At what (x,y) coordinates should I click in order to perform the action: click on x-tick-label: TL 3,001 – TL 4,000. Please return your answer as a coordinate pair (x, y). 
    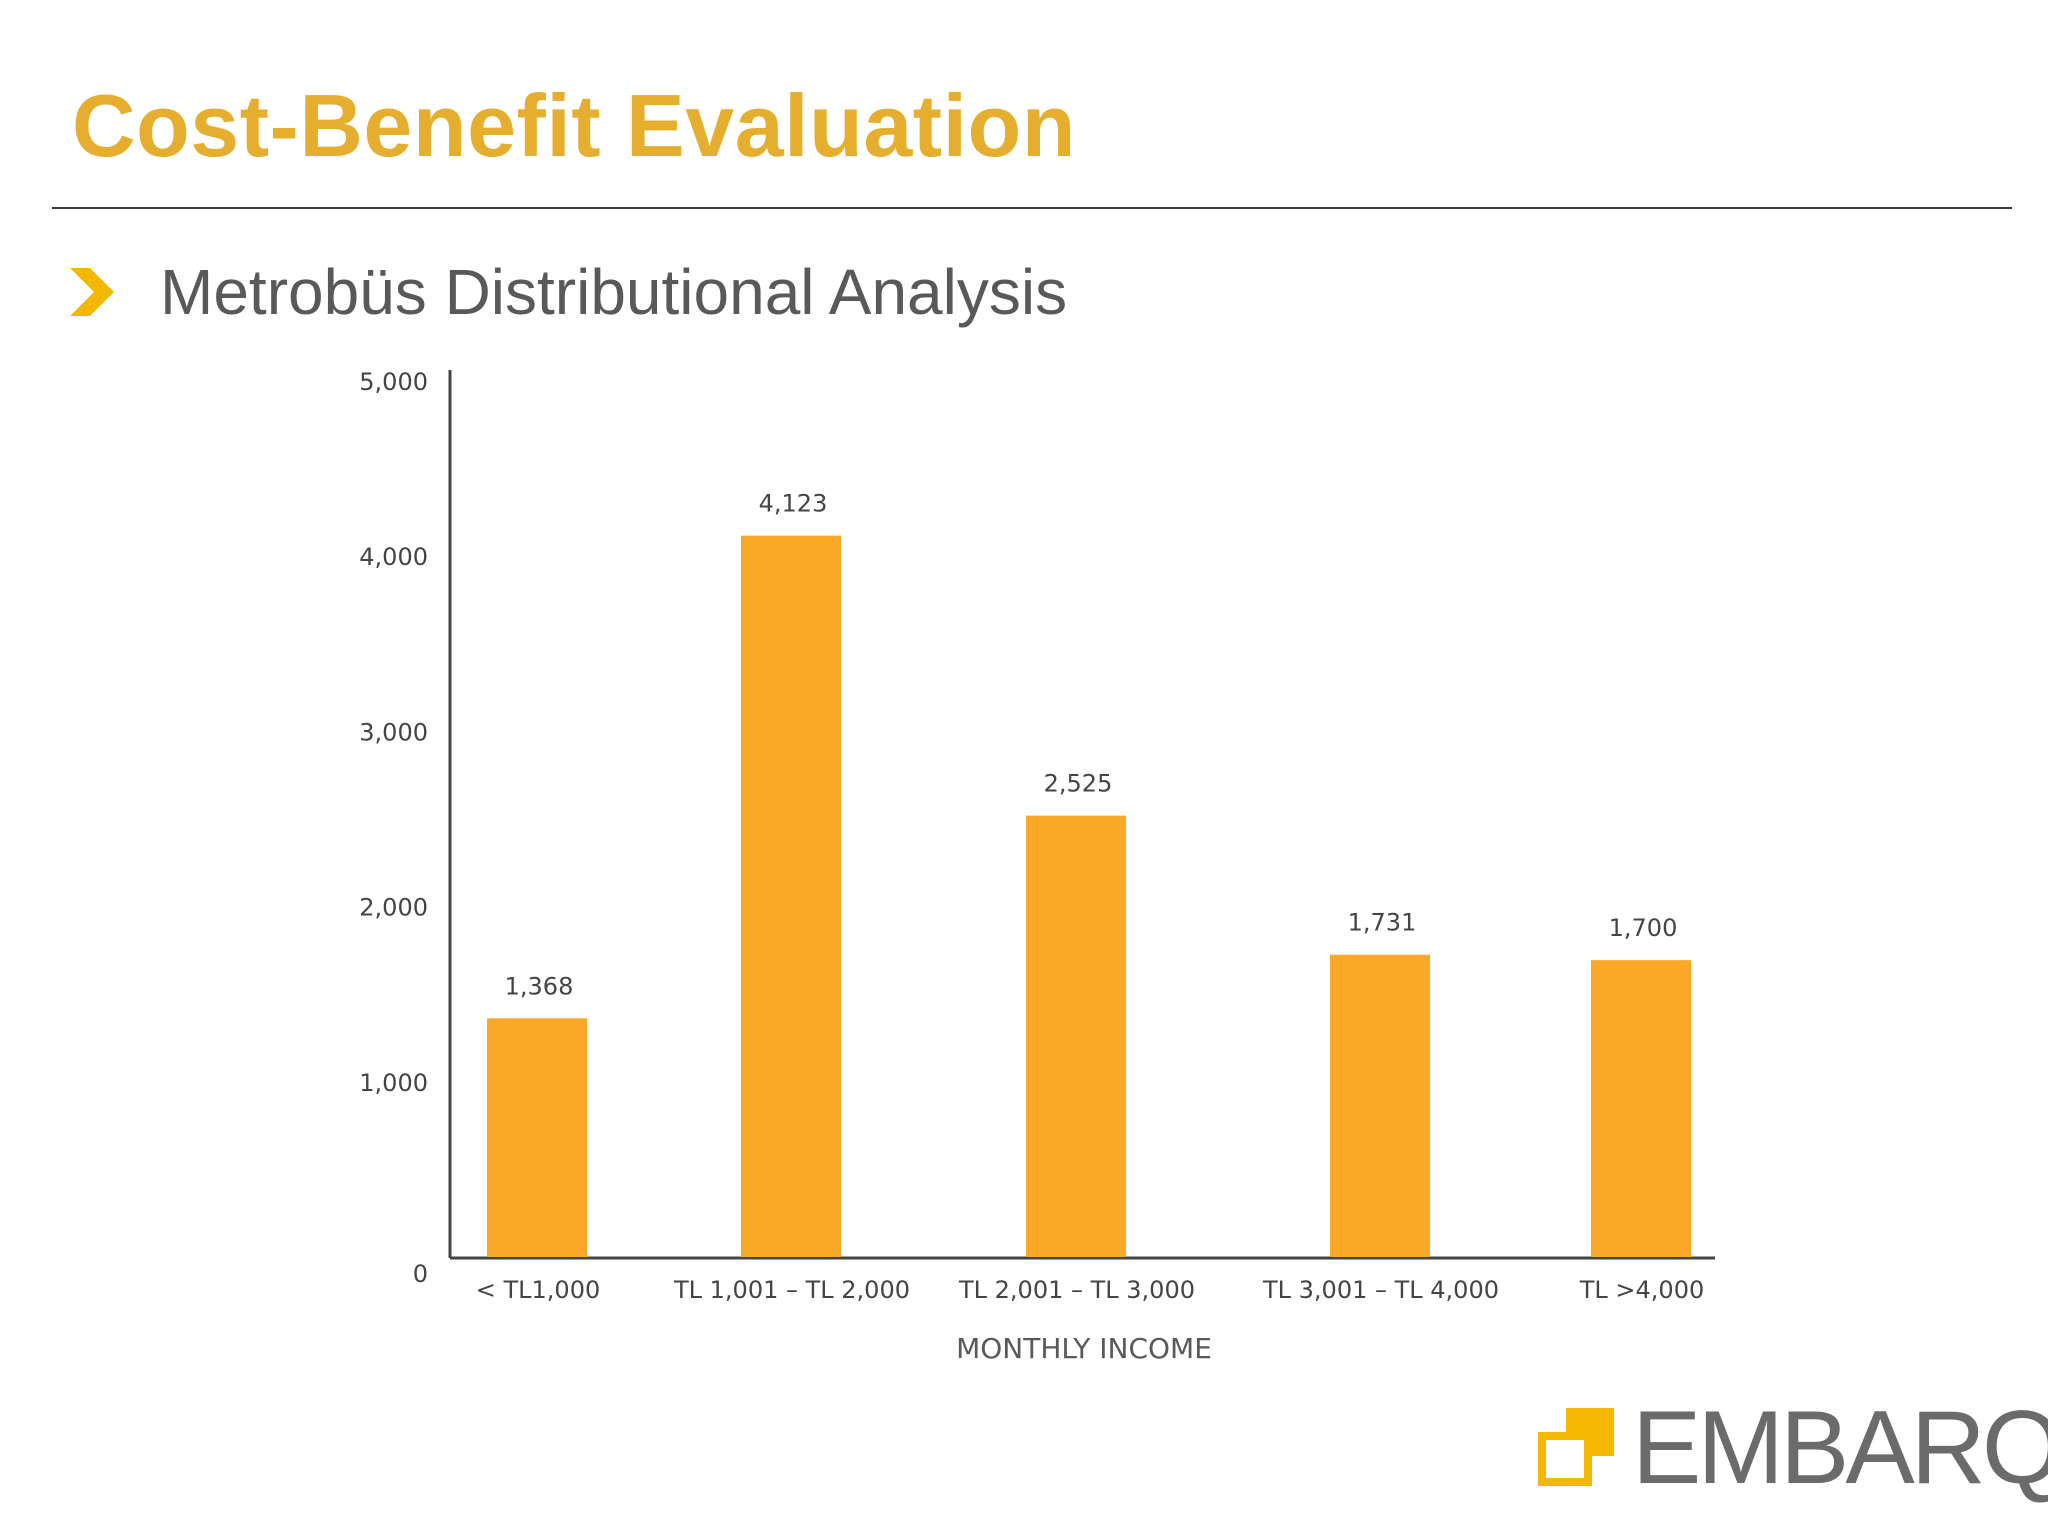
    Looking at the image, I should click on (1380, 1290).